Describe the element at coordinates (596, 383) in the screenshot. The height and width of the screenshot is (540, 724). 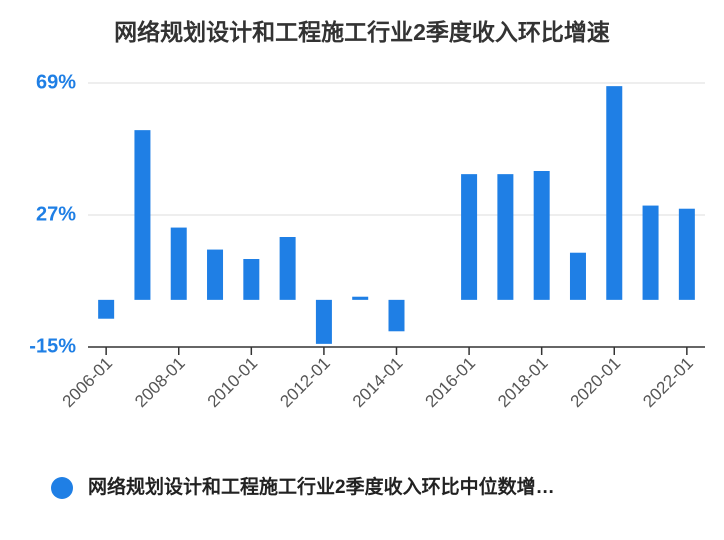
I see `x-tick-label: 2020-01` at that location.